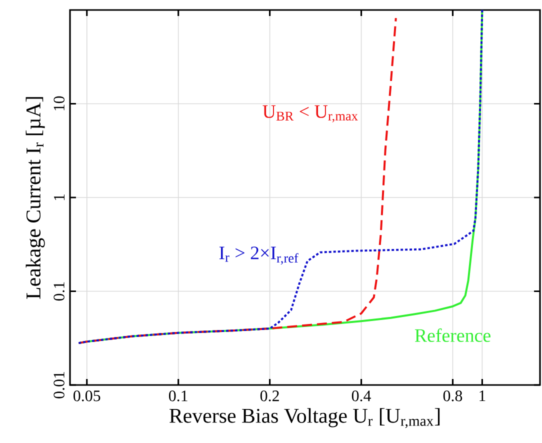  I want to click on x-tick-label: 0.1, so click(178, 396).